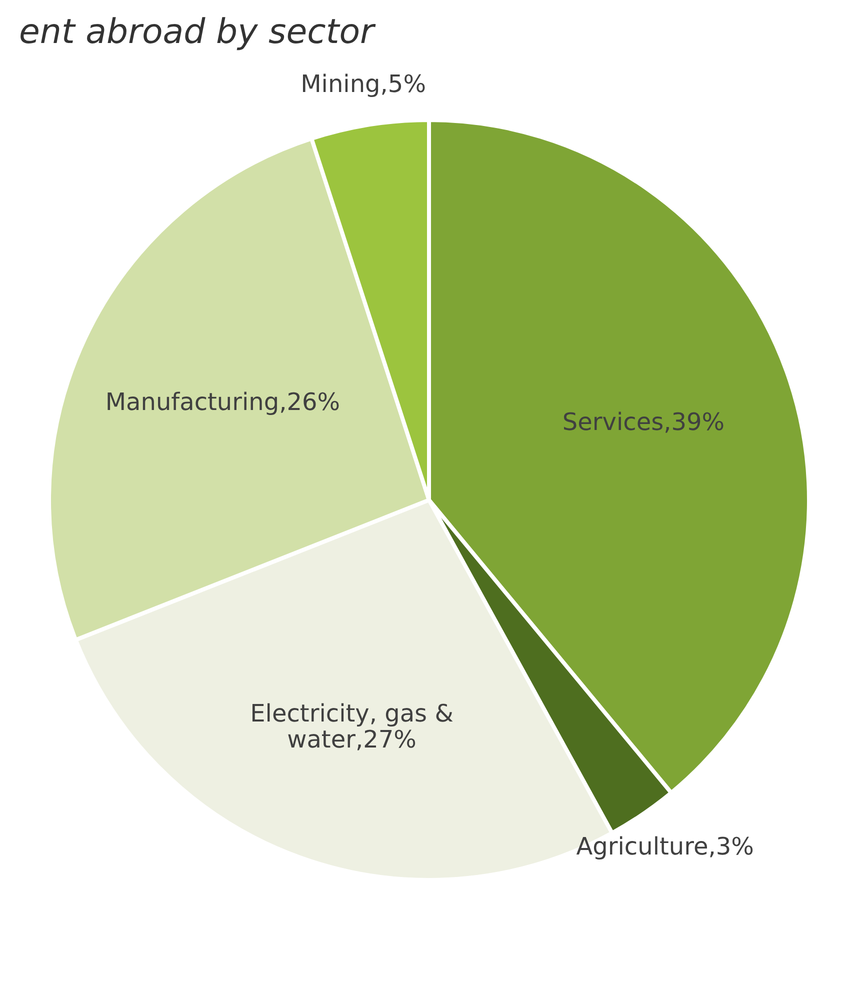 The width and height of the screenshot is (858, 995). Describe the element at coordinates (665, 846) in the screenshot. I see `slice-label: Agriculture,3%` at that location.